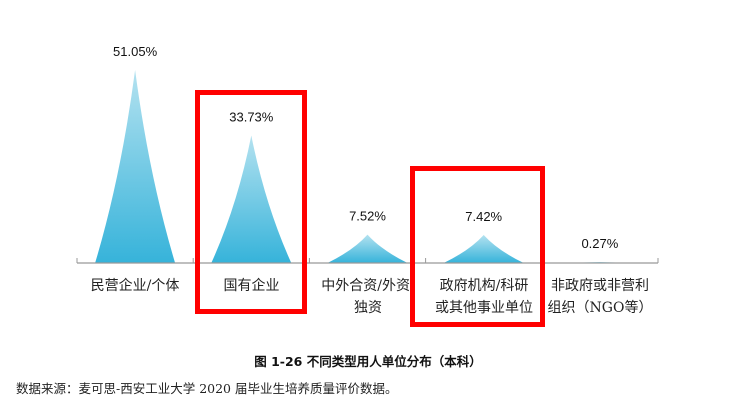 The width and height of the screenshot is (736, 413). What do you see at coordinates (600, 297) in the screenshot?
I see `category-label-ngo: 非政府或非营利 组织（NGO等）` at bounding box center [600, 297].